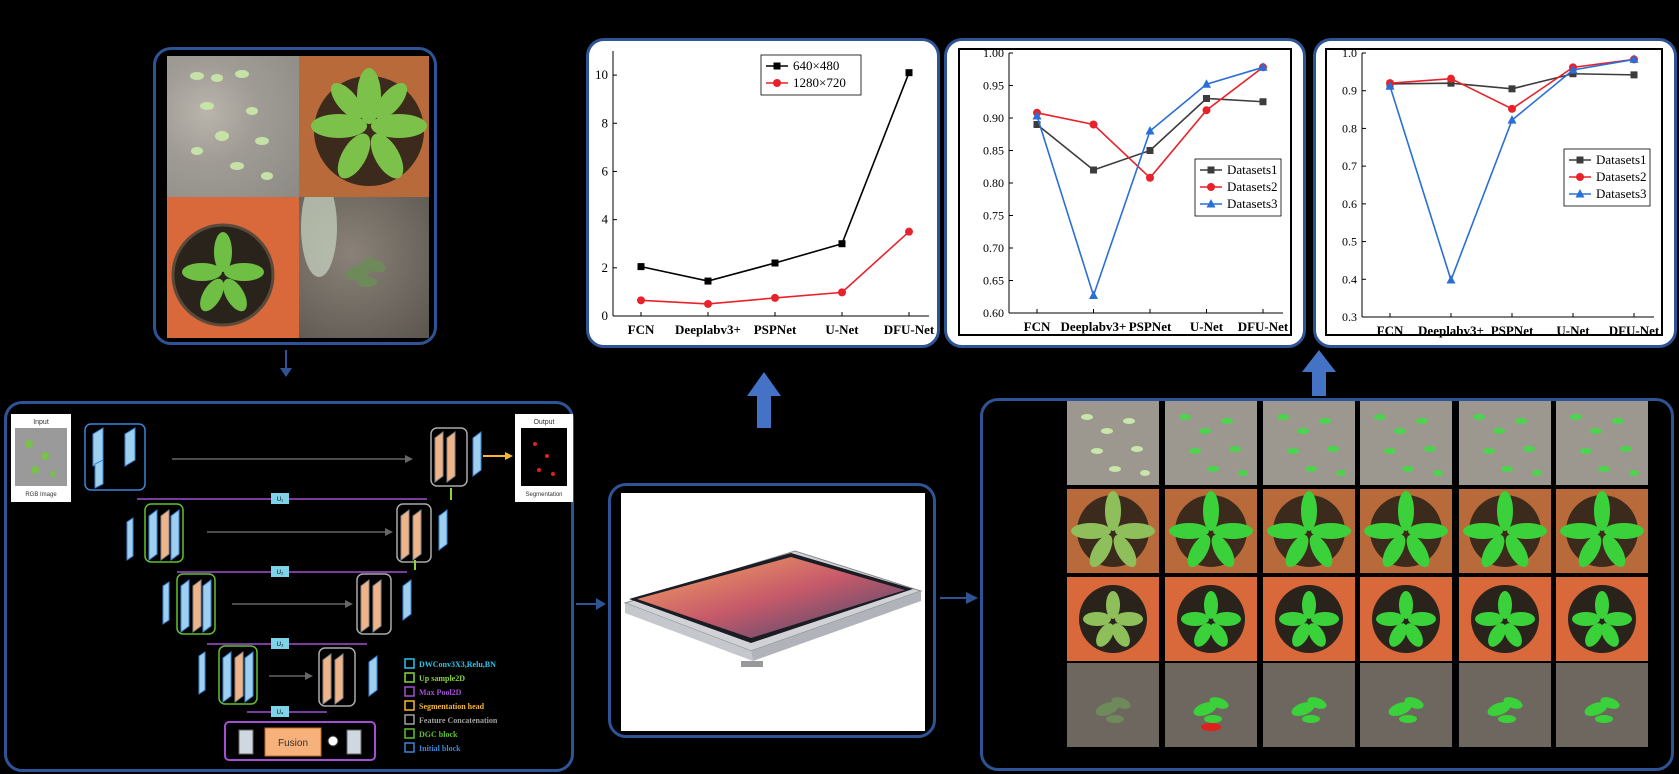 Image resolution: width=1679 pixels, height=774 pixels. Describe the element at coordinates (442, 678) in the screenshot. I see `legend-label: Up sample2D` at that location.